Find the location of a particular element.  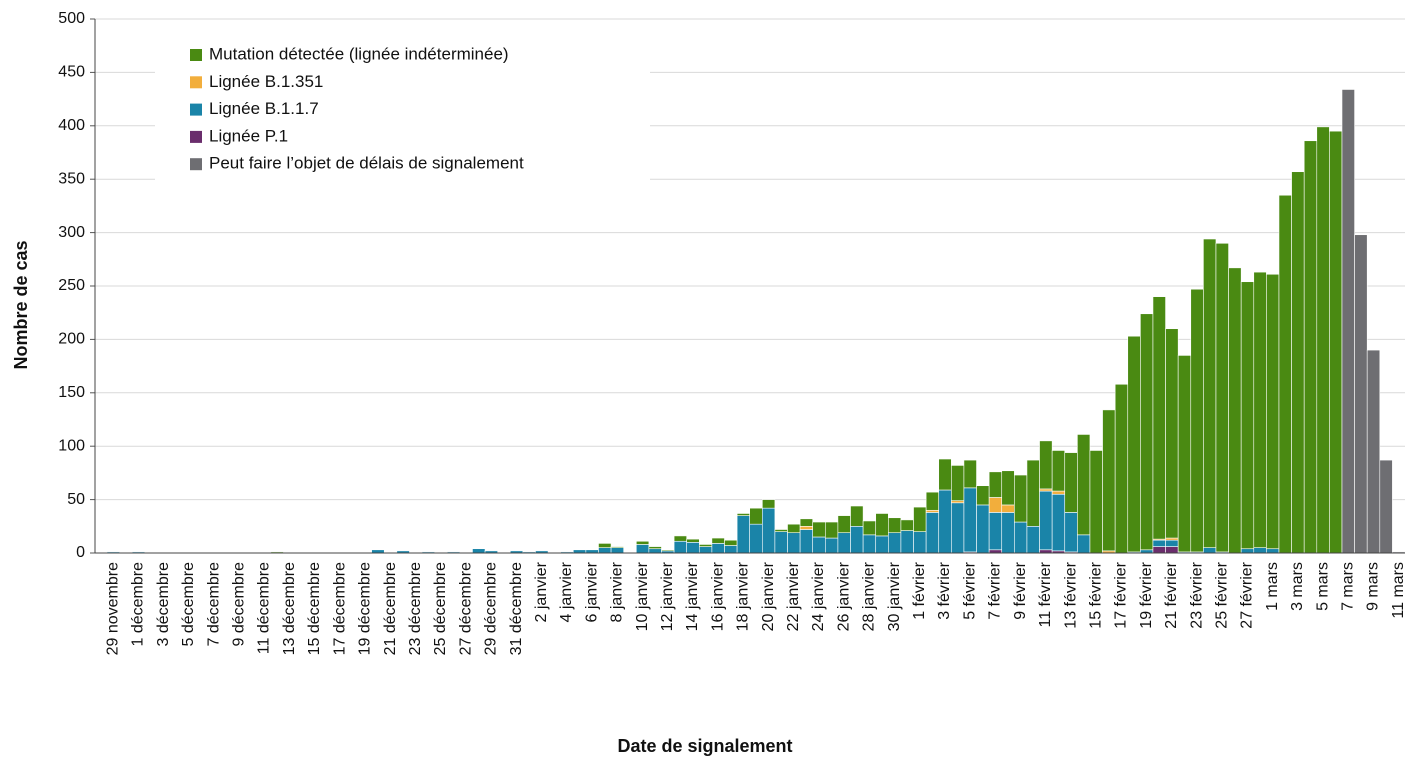

x-tick-label: 5 février is located at coordinates (969, 590).